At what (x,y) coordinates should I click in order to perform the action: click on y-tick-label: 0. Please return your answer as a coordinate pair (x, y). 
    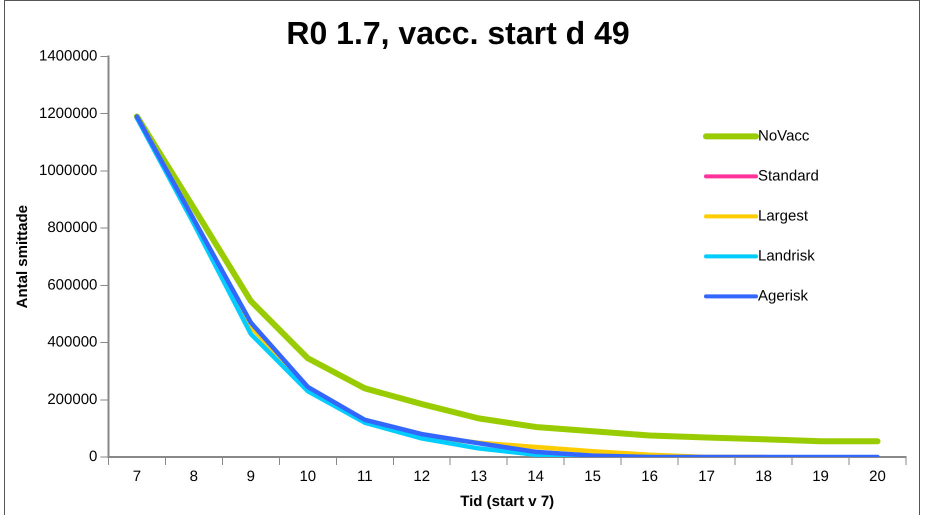
    Looking at the image, I should click on (93, 457).